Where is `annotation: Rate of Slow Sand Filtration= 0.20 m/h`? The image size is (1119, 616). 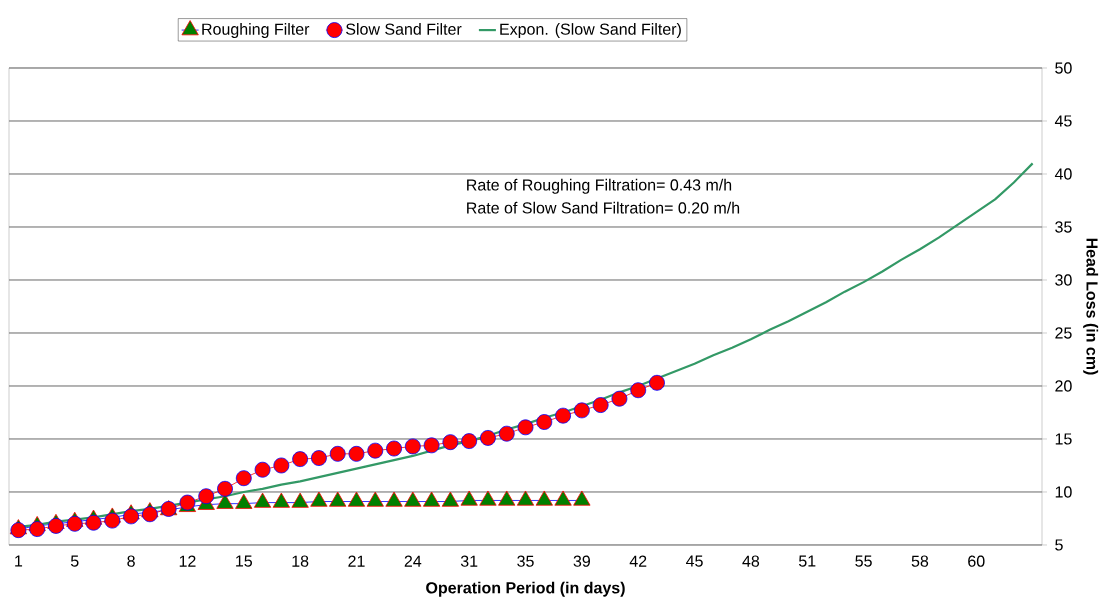 annotation: Rate of Slow Sand Filtration= 0.20 m/h is located at coordinates (603, 207).